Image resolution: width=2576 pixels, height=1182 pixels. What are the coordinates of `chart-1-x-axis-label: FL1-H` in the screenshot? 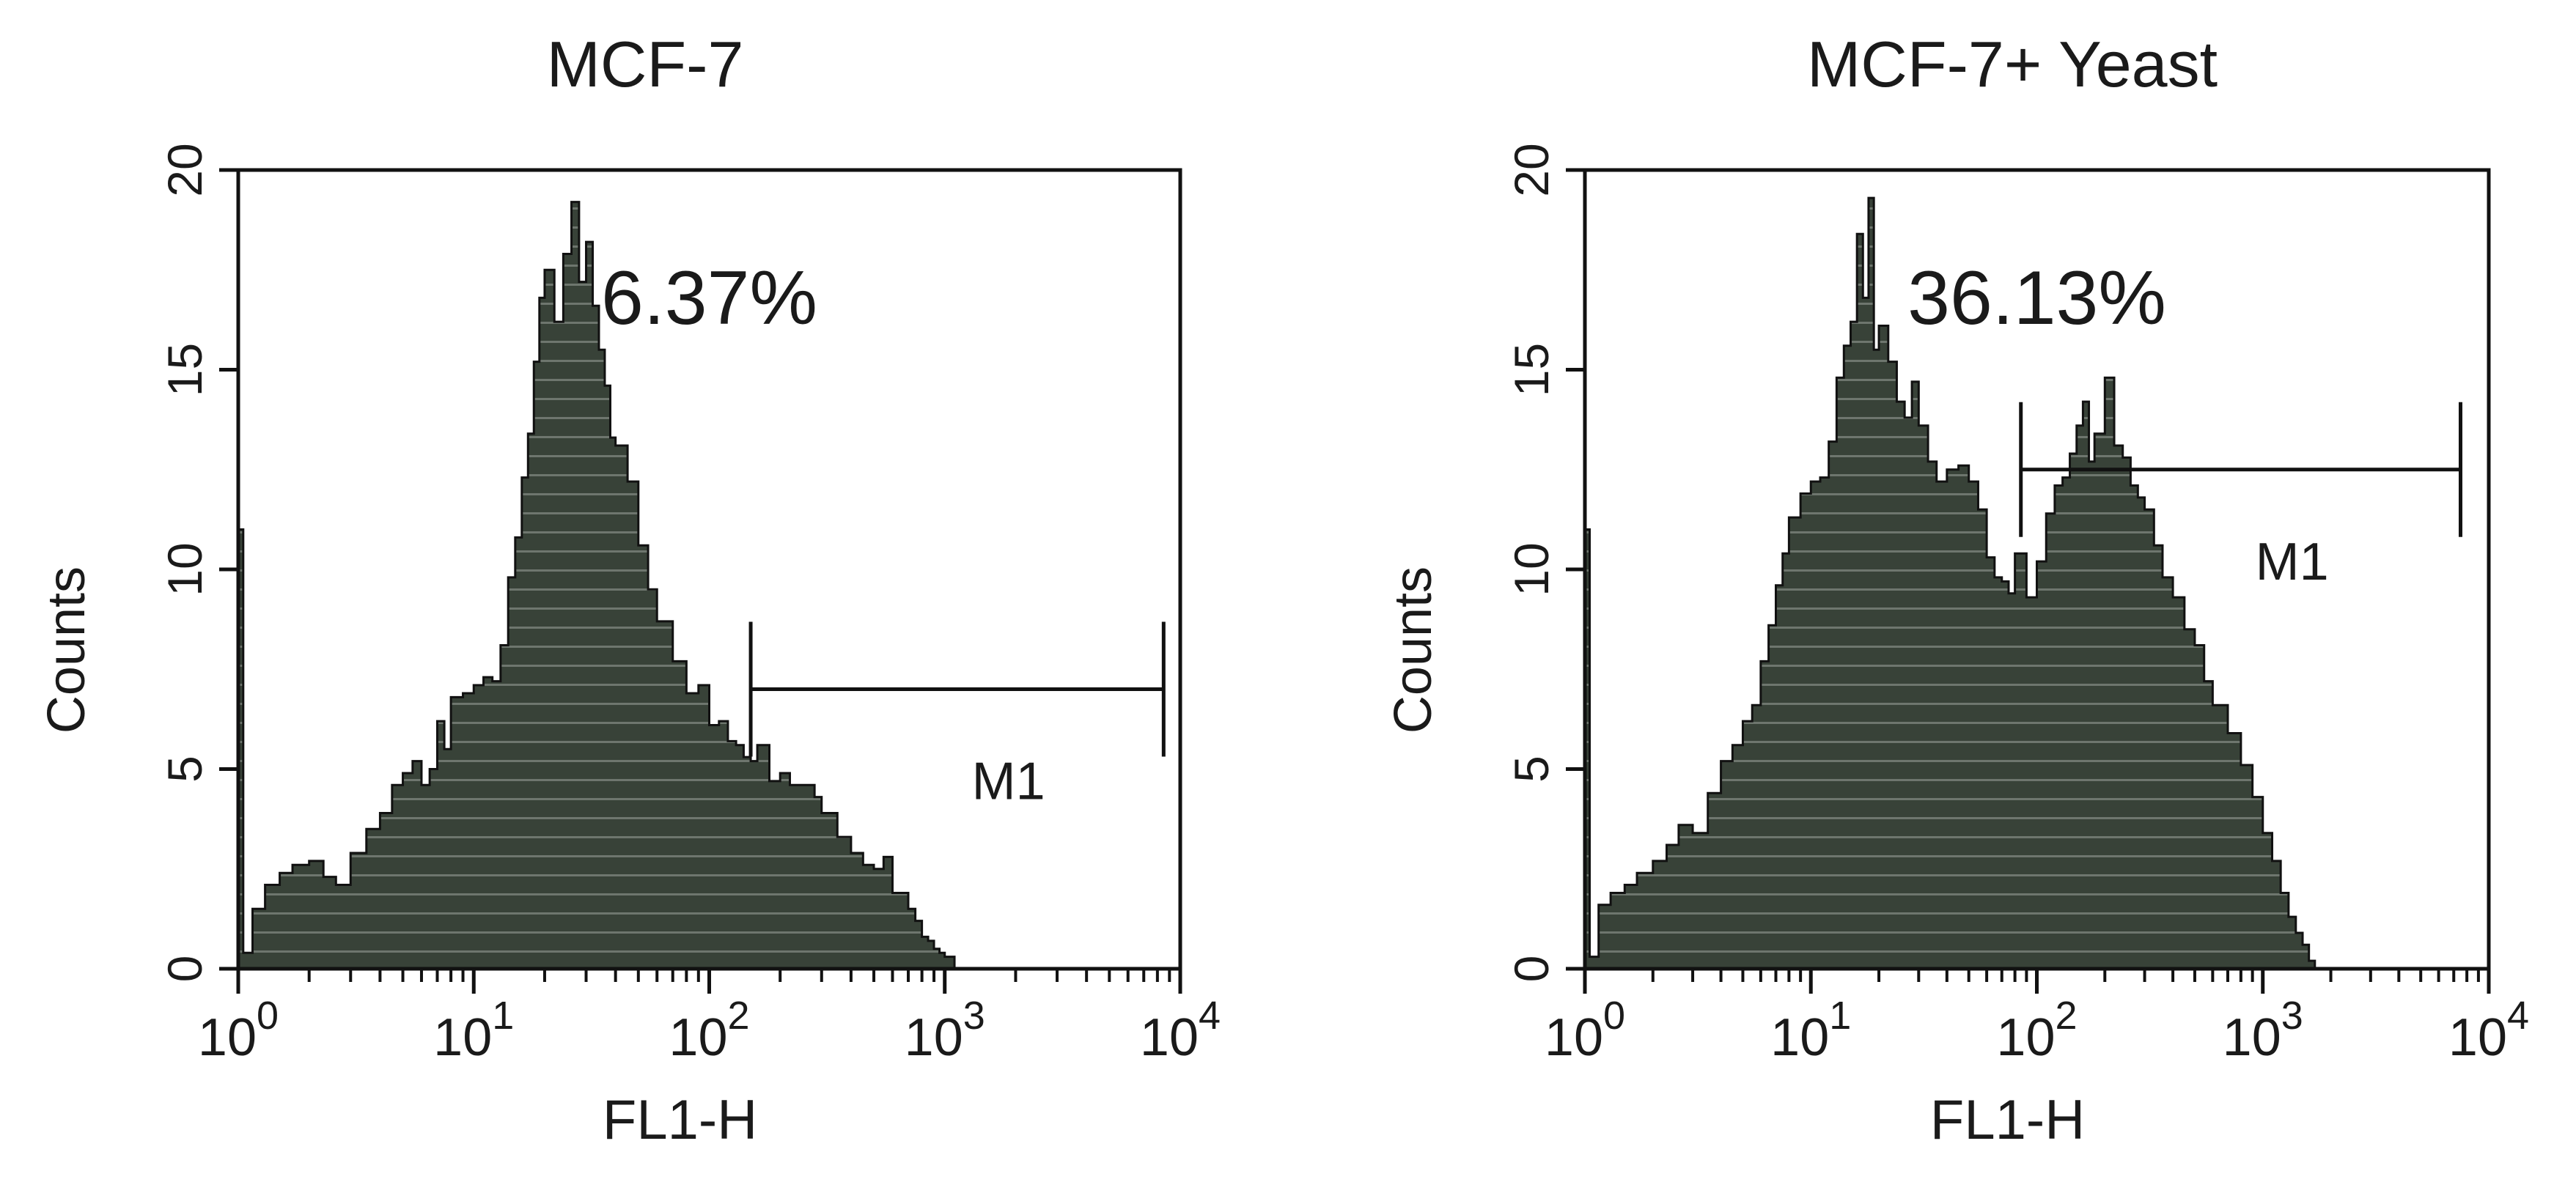 It's located at (680, 1120).